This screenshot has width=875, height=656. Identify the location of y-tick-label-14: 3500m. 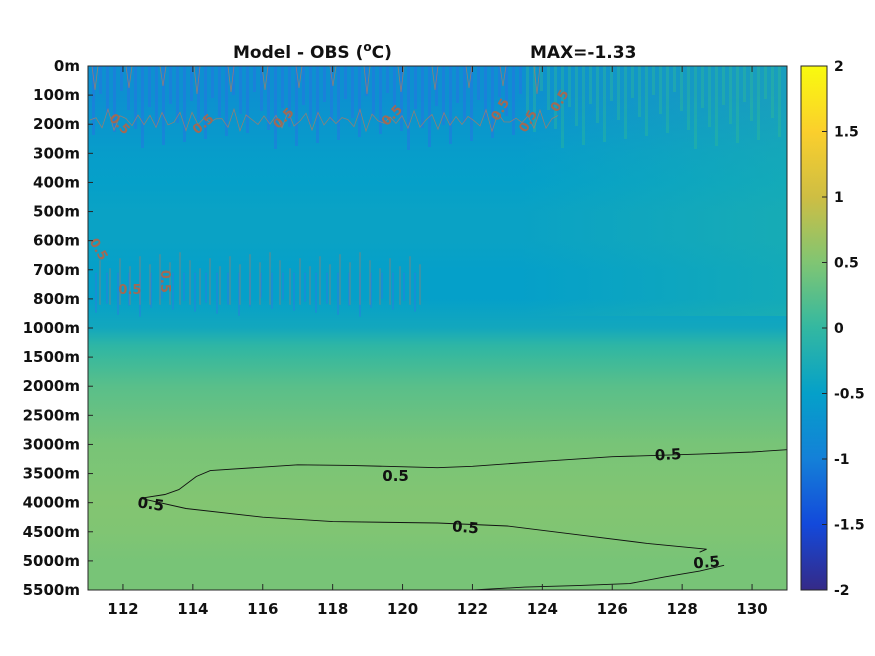
(51, 474).